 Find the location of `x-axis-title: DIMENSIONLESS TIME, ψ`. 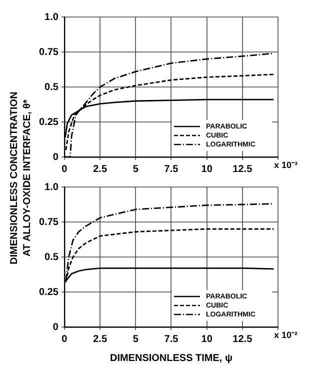

x-axis-title: DIMENSIONLESS TIME, ψ is located at coordinates (171, 358).